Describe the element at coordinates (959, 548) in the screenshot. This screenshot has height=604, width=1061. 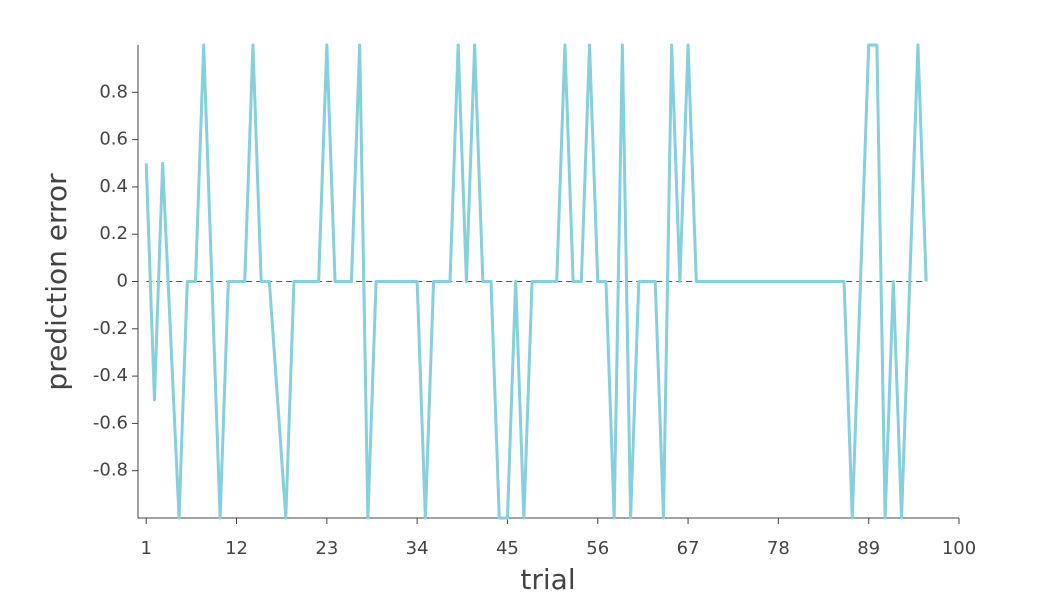
I see `x-tick-label: 100` at that location.